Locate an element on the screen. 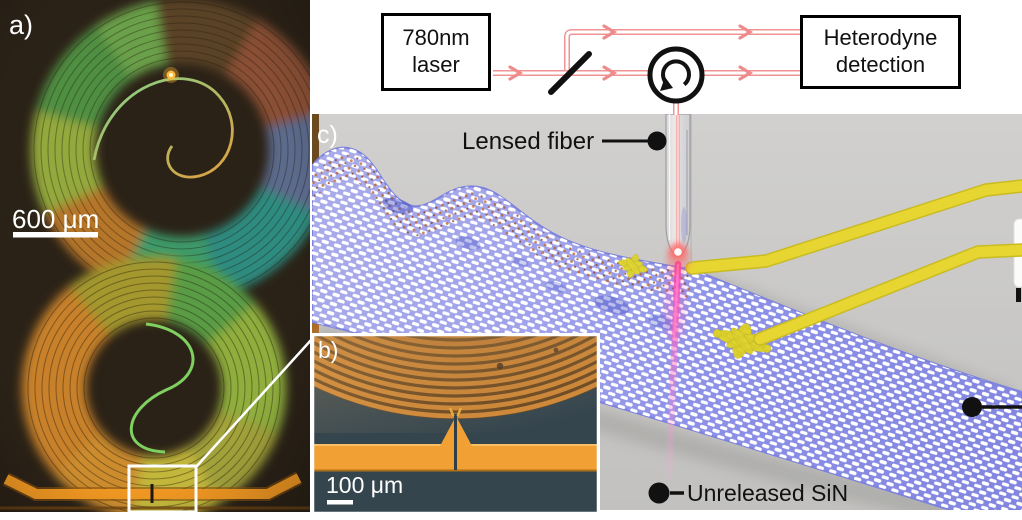 This screenshot has height=520, width=1022. electrode-trace-upper is located at coordinates (853, 227).